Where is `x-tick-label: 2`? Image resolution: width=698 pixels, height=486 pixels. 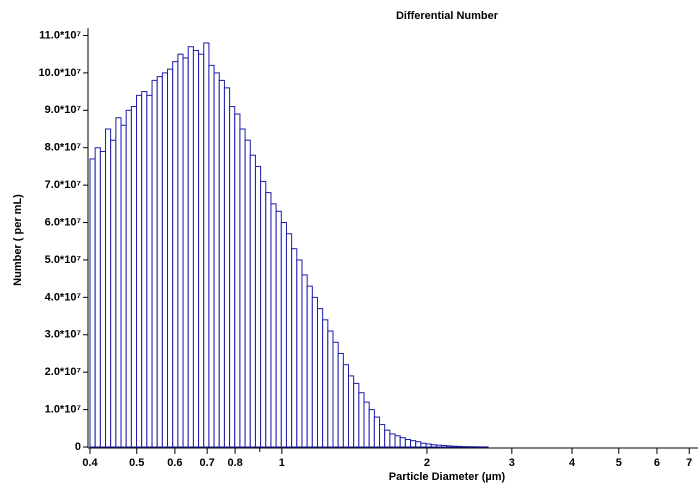 x-tick-label: 2 is located at coordinates (427, 463).